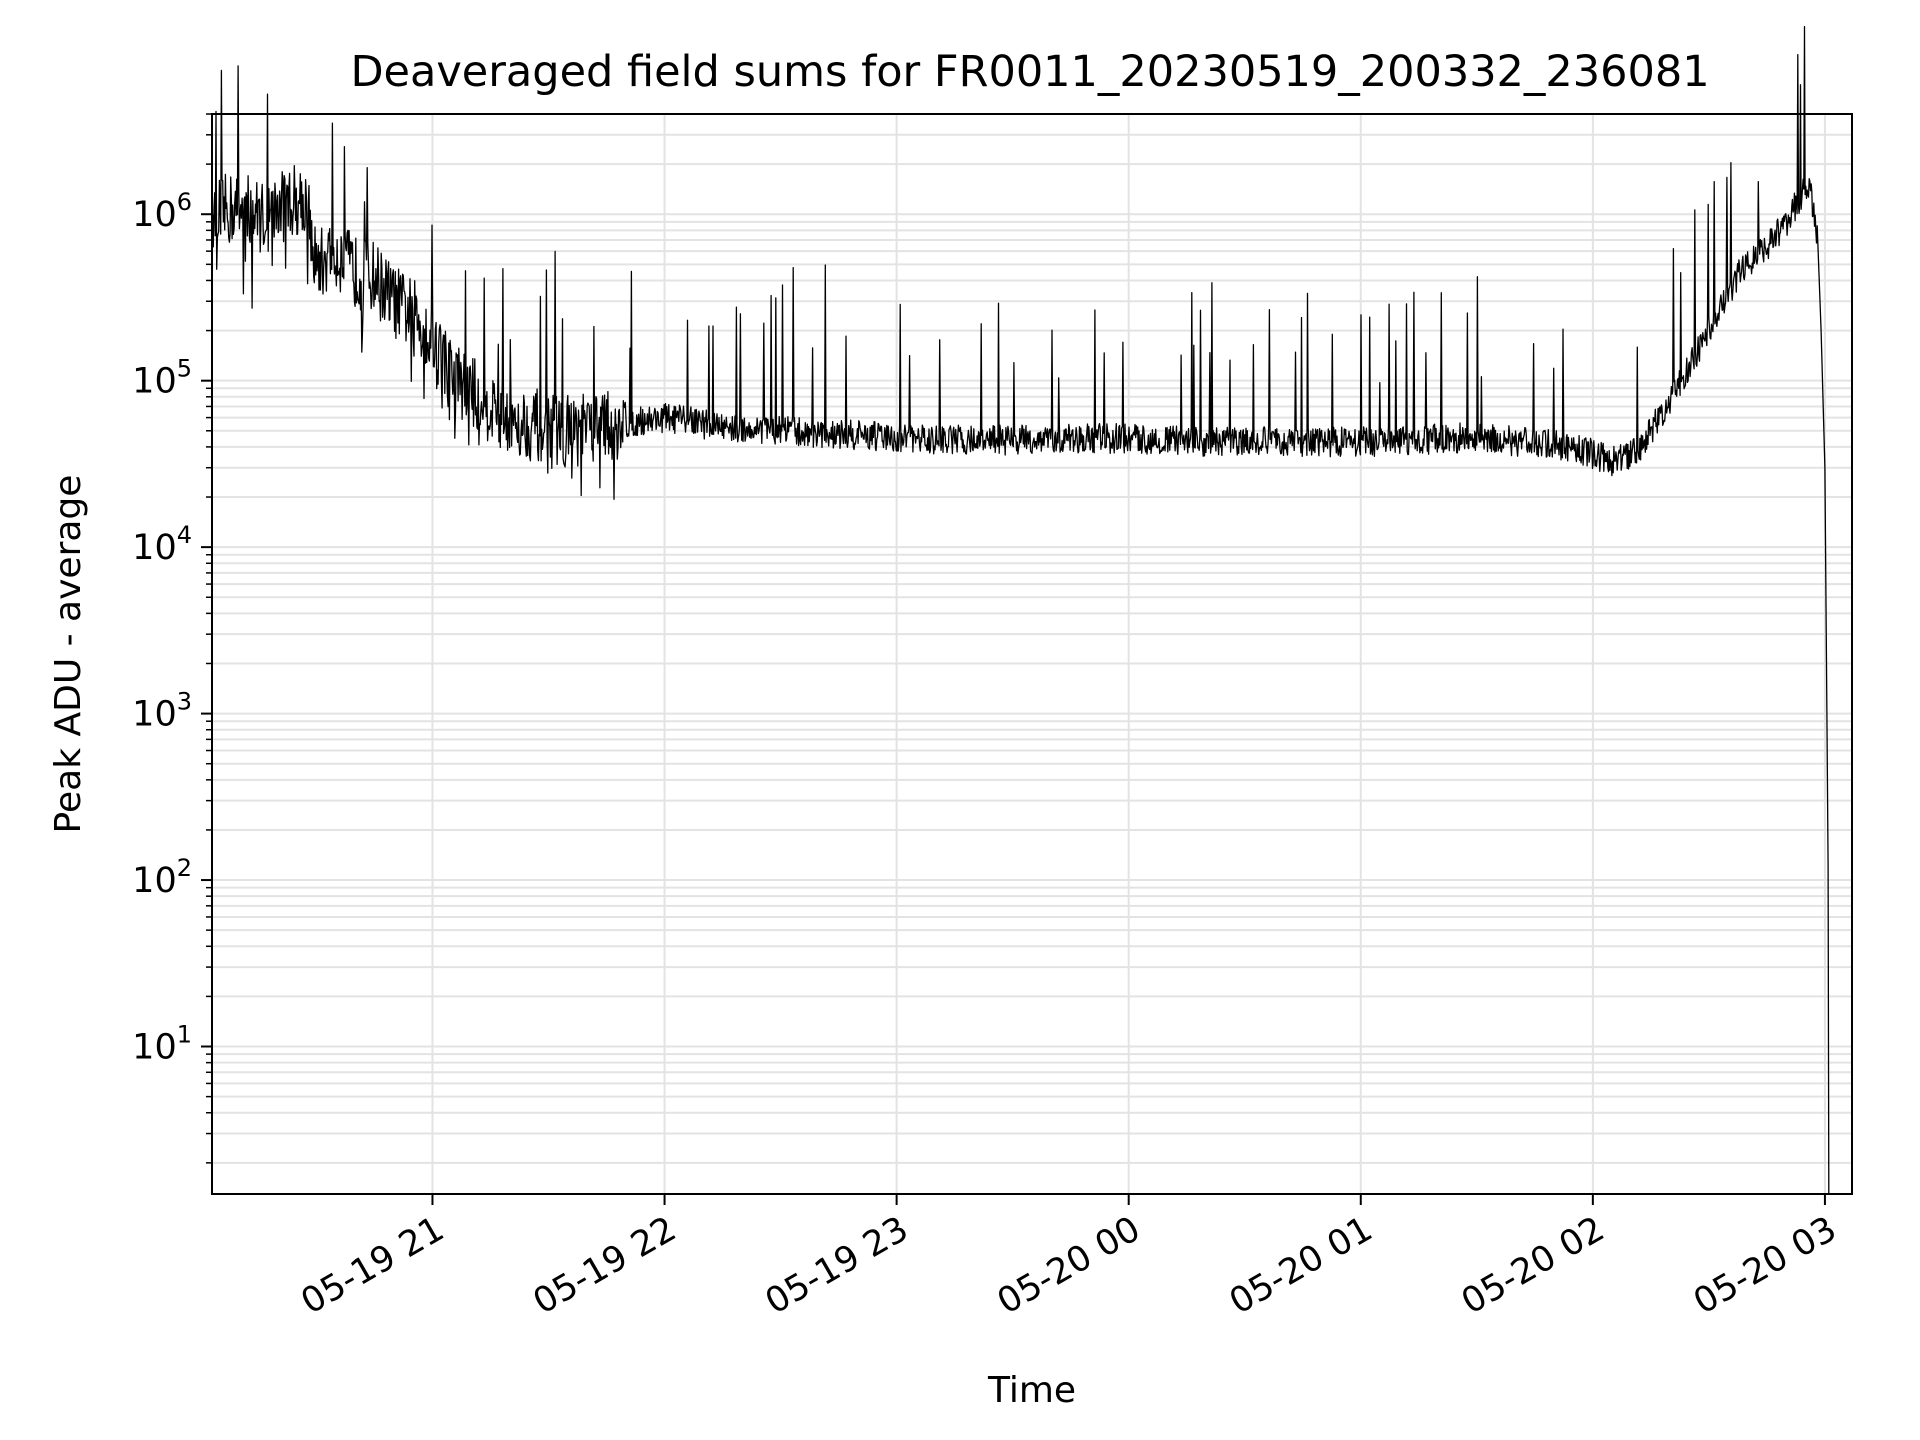 Image resolution: width=1920 pixels, height=1440 pixels. I want to click on y-tick-exponent: 6, so click(184, 202).